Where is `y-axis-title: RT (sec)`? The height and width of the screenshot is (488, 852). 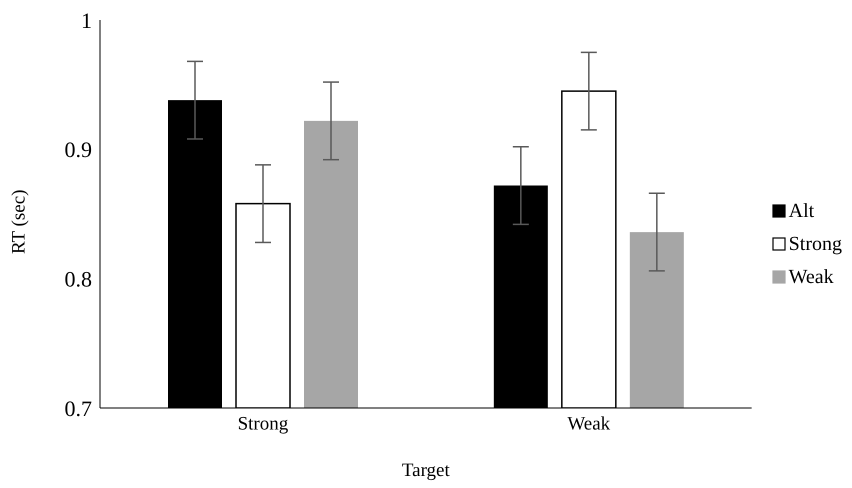
y-axis-title: RT (sec) is located at coordinates (19, 222).